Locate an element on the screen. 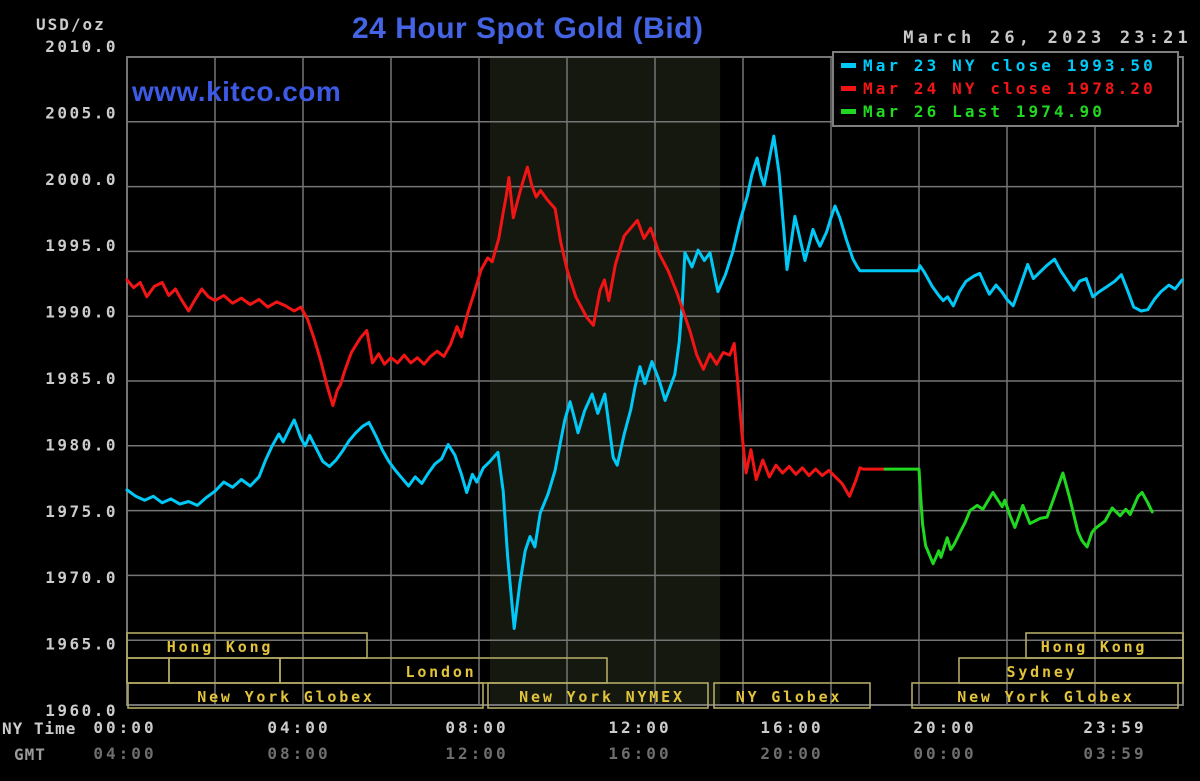 This screenshot has height=781, width=1200. x-tick-label-ny: 12:00 is located at coordinates (639, 727).